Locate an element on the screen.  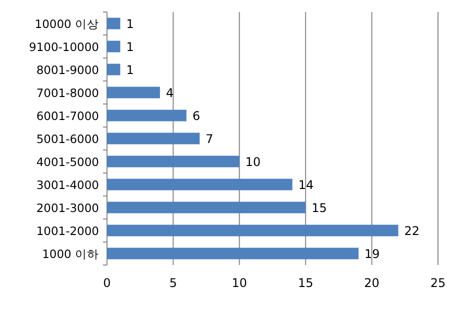
x-tick-label: 10 is located at coordinates (240, 283).